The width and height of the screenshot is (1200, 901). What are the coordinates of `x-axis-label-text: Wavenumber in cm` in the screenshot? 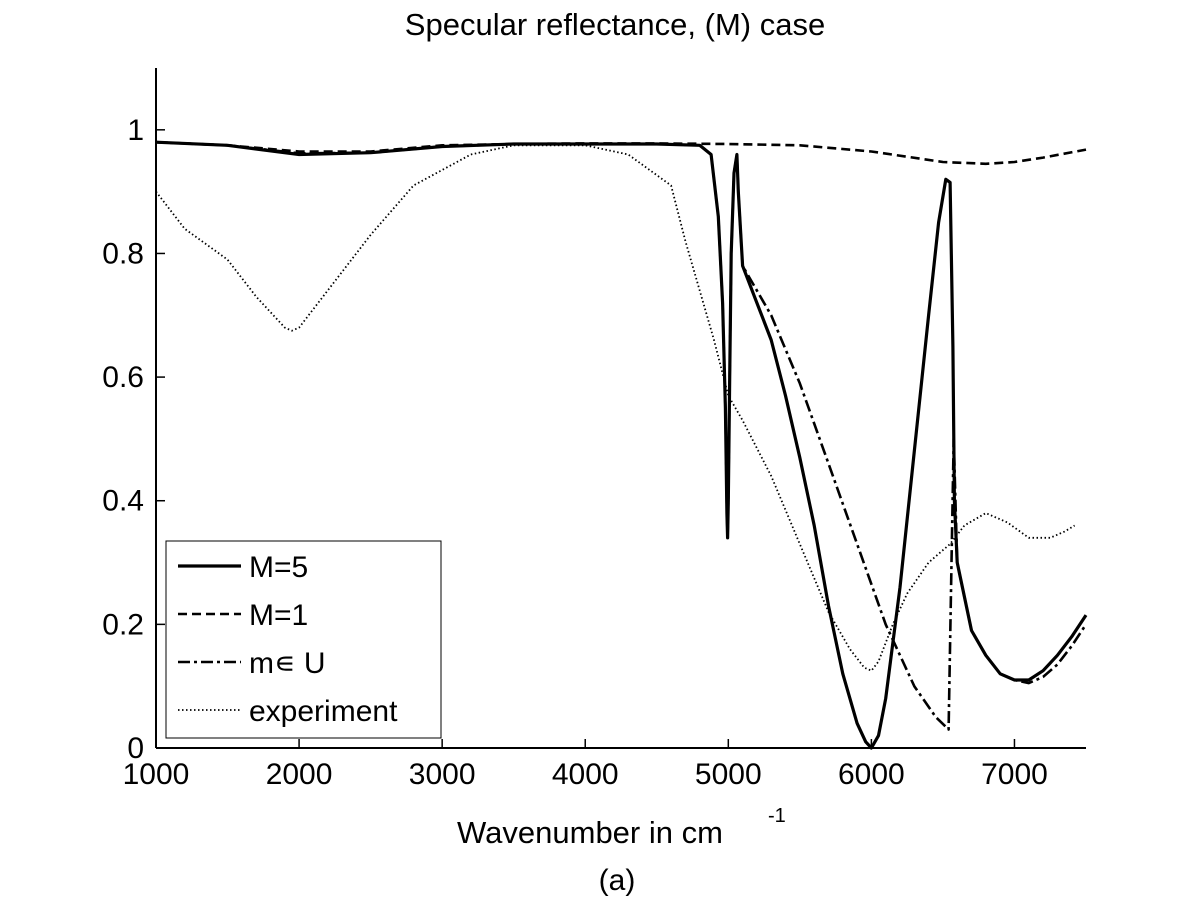 It's located at (590, 832).